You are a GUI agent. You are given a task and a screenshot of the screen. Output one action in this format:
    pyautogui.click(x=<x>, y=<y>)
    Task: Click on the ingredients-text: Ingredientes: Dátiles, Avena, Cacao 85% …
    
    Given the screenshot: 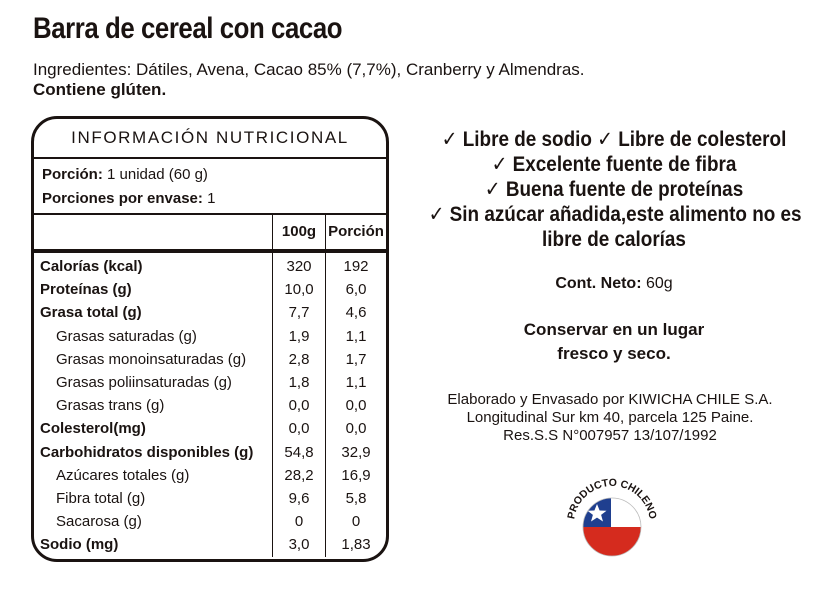 What is the action you would take?
    pyautogui.click(x=309, y=69)
    